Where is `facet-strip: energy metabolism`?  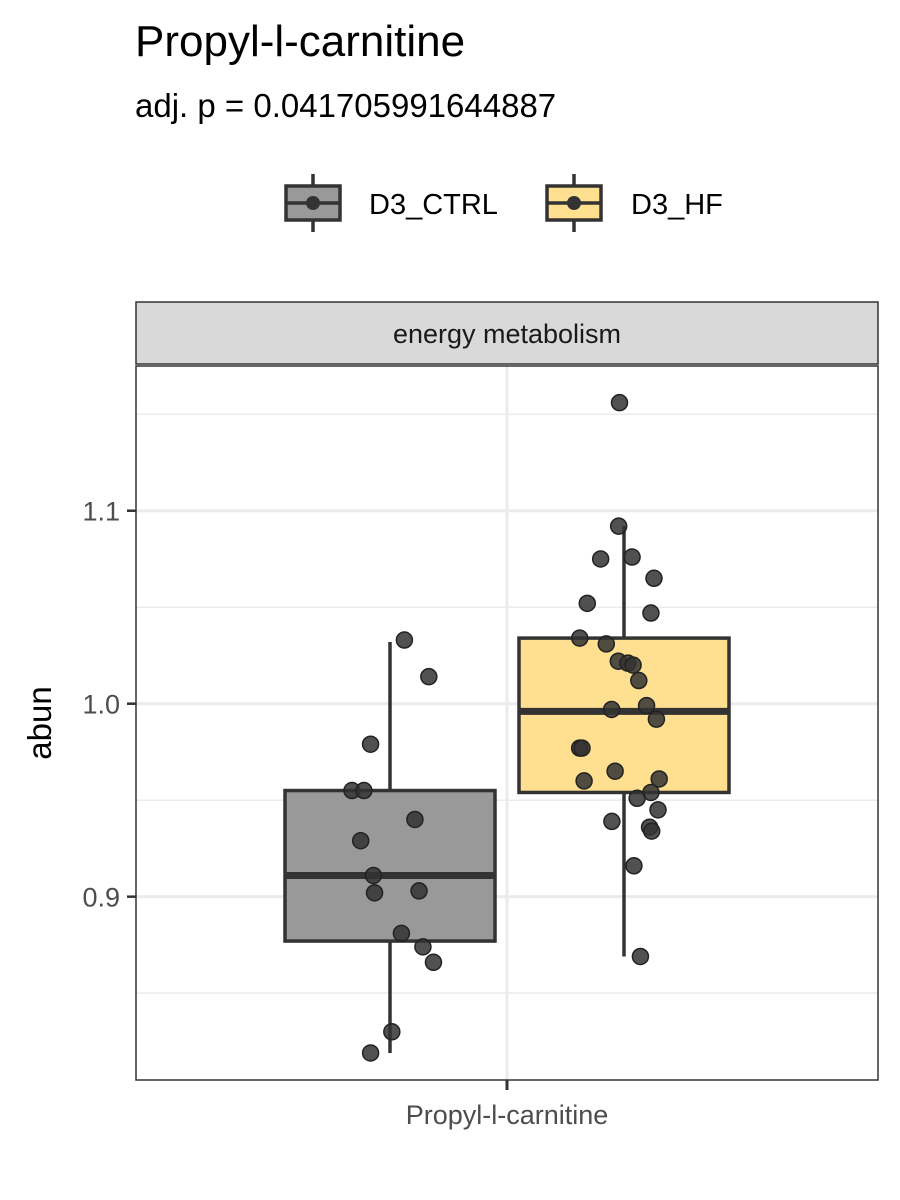 facet-strip: energy metabolism is located at coordinates (507, 333).